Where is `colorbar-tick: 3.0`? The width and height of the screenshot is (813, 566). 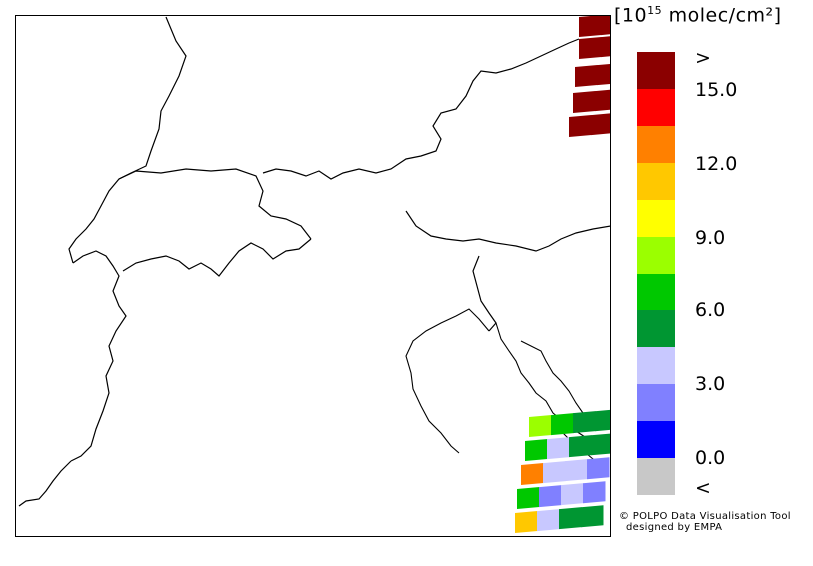
colorbar-tick: 3.0 is located at coordinates (710, 384).